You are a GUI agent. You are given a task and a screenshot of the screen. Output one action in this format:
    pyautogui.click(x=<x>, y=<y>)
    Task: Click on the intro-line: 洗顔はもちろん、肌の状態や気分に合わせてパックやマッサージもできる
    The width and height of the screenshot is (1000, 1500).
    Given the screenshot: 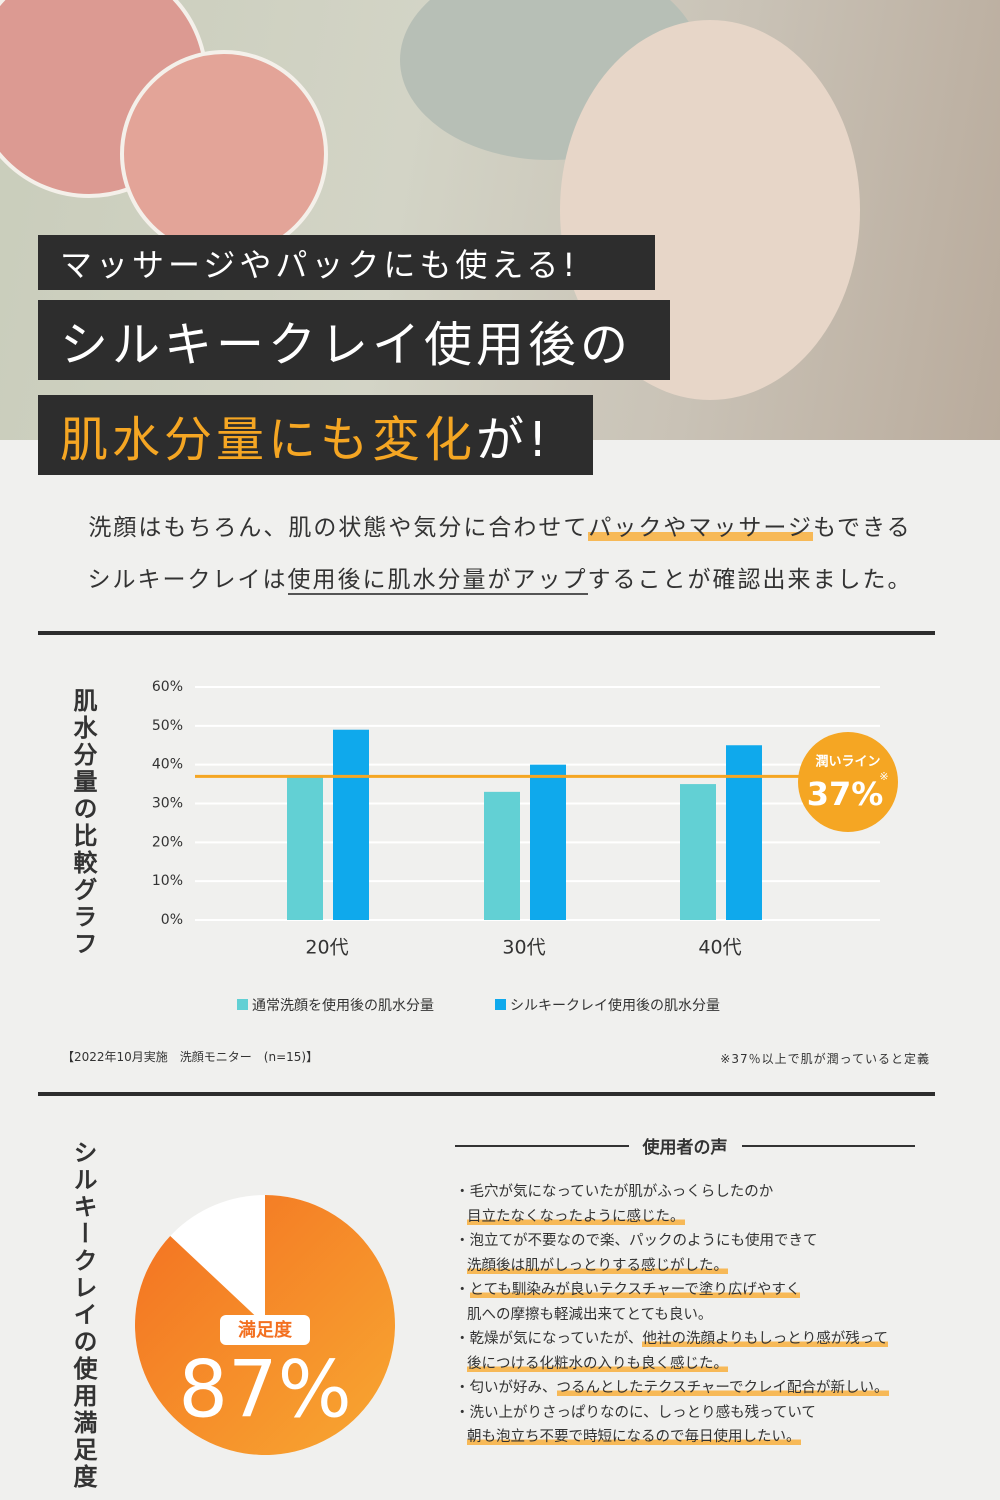 What is the action you would take?
    pyautogui.click(x=500, y=525)
    